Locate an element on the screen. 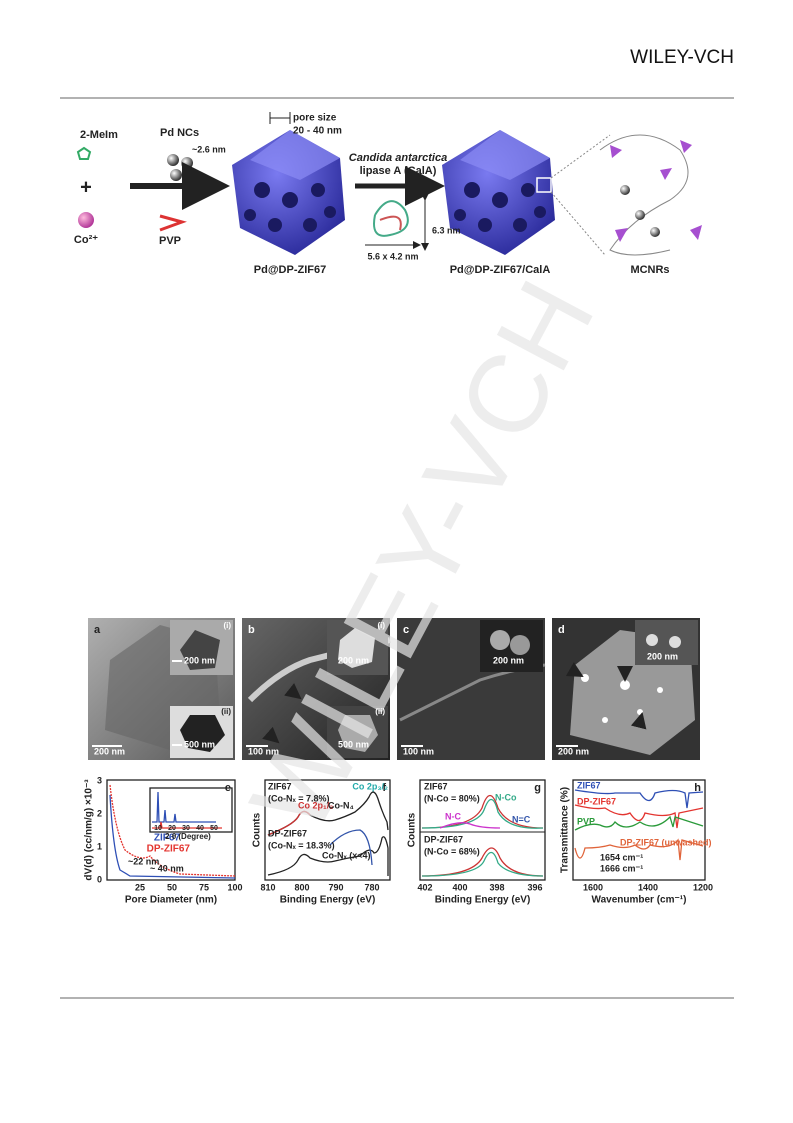  scheme-label: + is located at coordinates (86, 187).